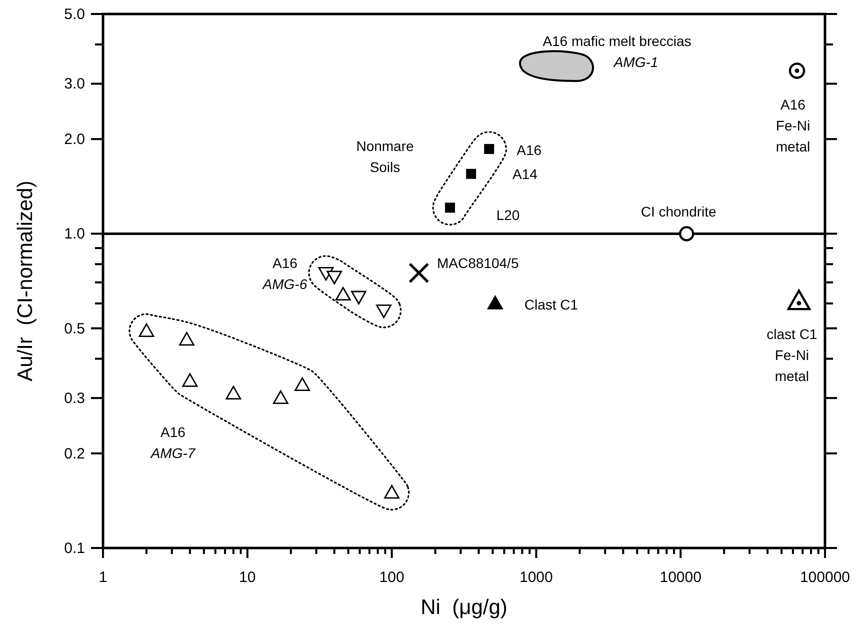 The height and width of the screenshot is (628, 857). What do you see at coordinates (464, 607) in the screenshot?
I see `x-axis-title: Ni (μg/g)` at bounding box center [464, 607].